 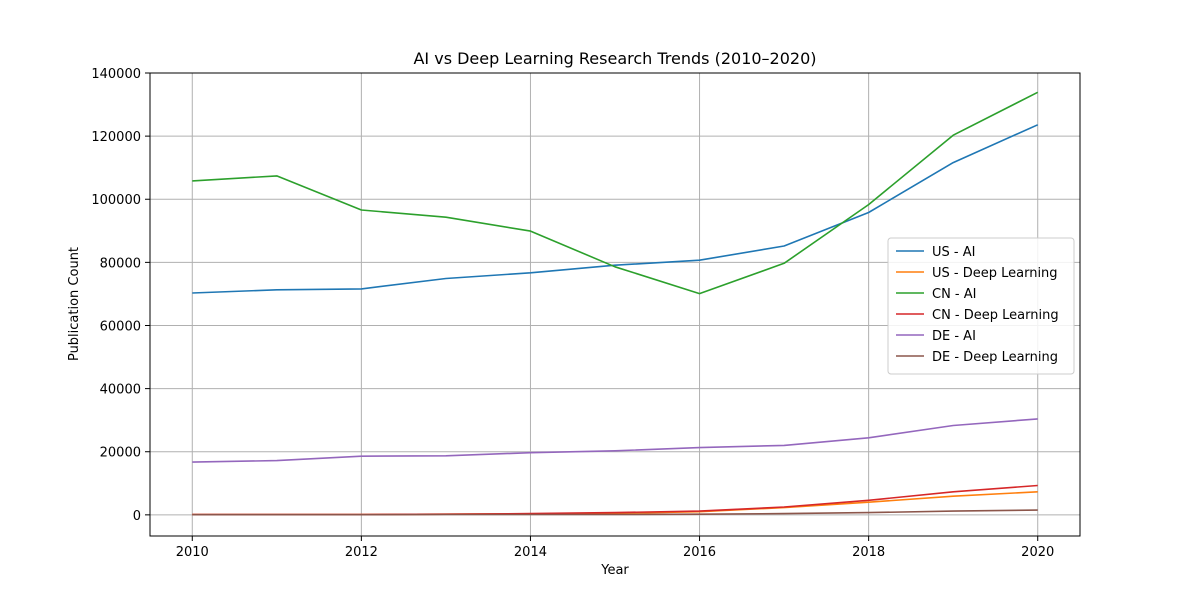 What do you see at coordinates (361, 552) in the screenshot?
I see `x-tick-label: 2012` at bounding box center [361, 552].